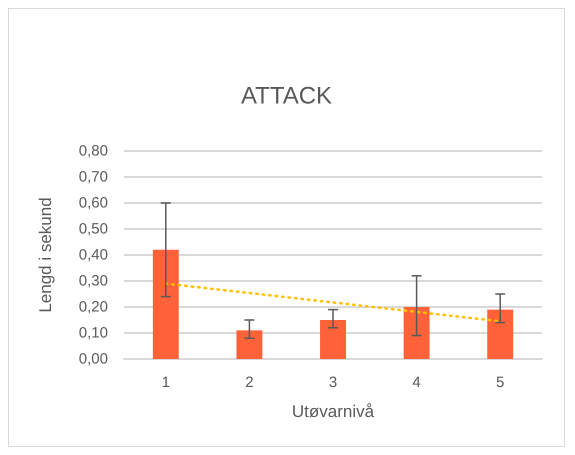 Image resolution: width=575 pixels, height=455 pixels. Describe the element at coordinates (416, 382) in the screenshot. I see `x-tick-label: 4` at that location.